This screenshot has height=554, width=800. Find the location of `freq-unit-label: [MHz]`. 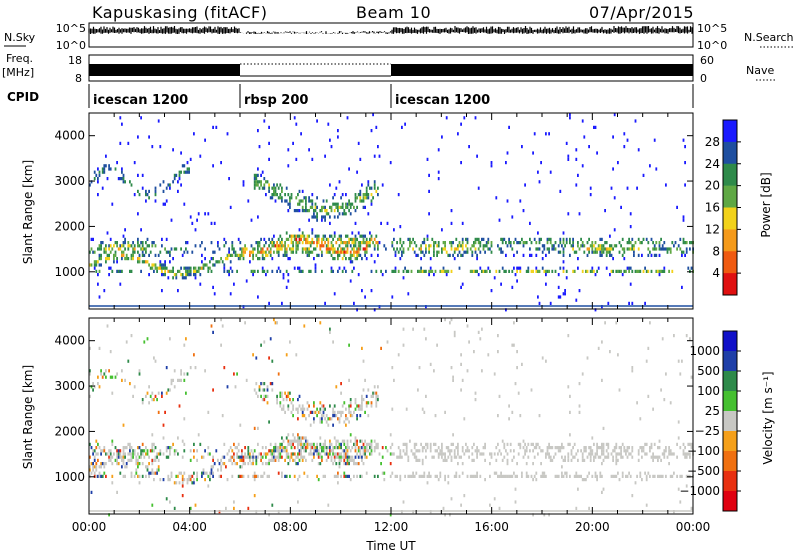

freq-unit-label: [MHz] is located at coordinates (18, 72).